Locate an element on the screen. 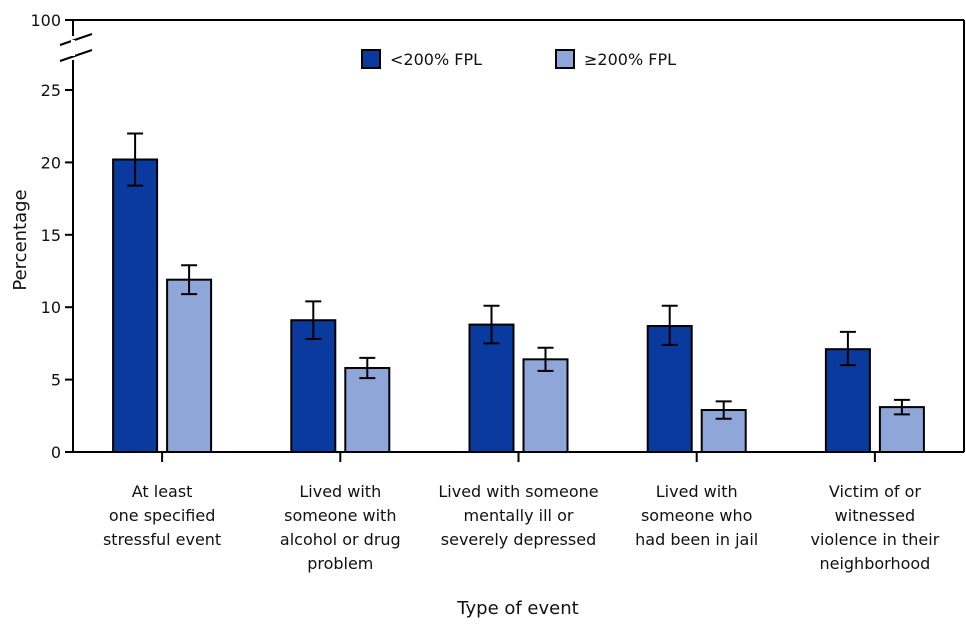 This screenshot has width=966, height=626. legend: <200% FPL ≥200% FPL is located at coordinates (518, 59).